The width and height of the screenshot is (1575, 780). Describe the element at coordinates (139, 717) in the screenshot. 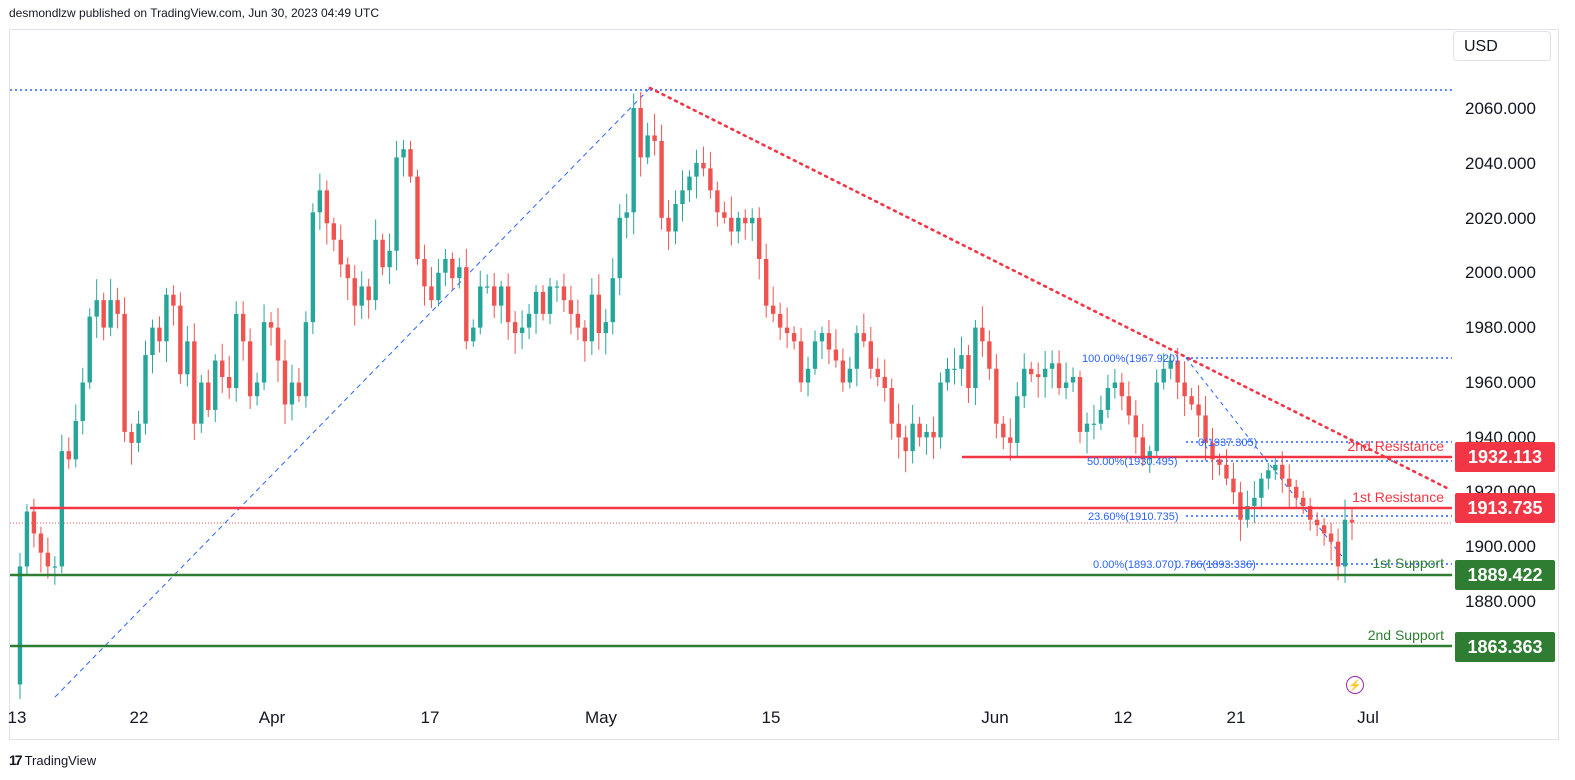

I see `x-tick-label: 22` at that location.